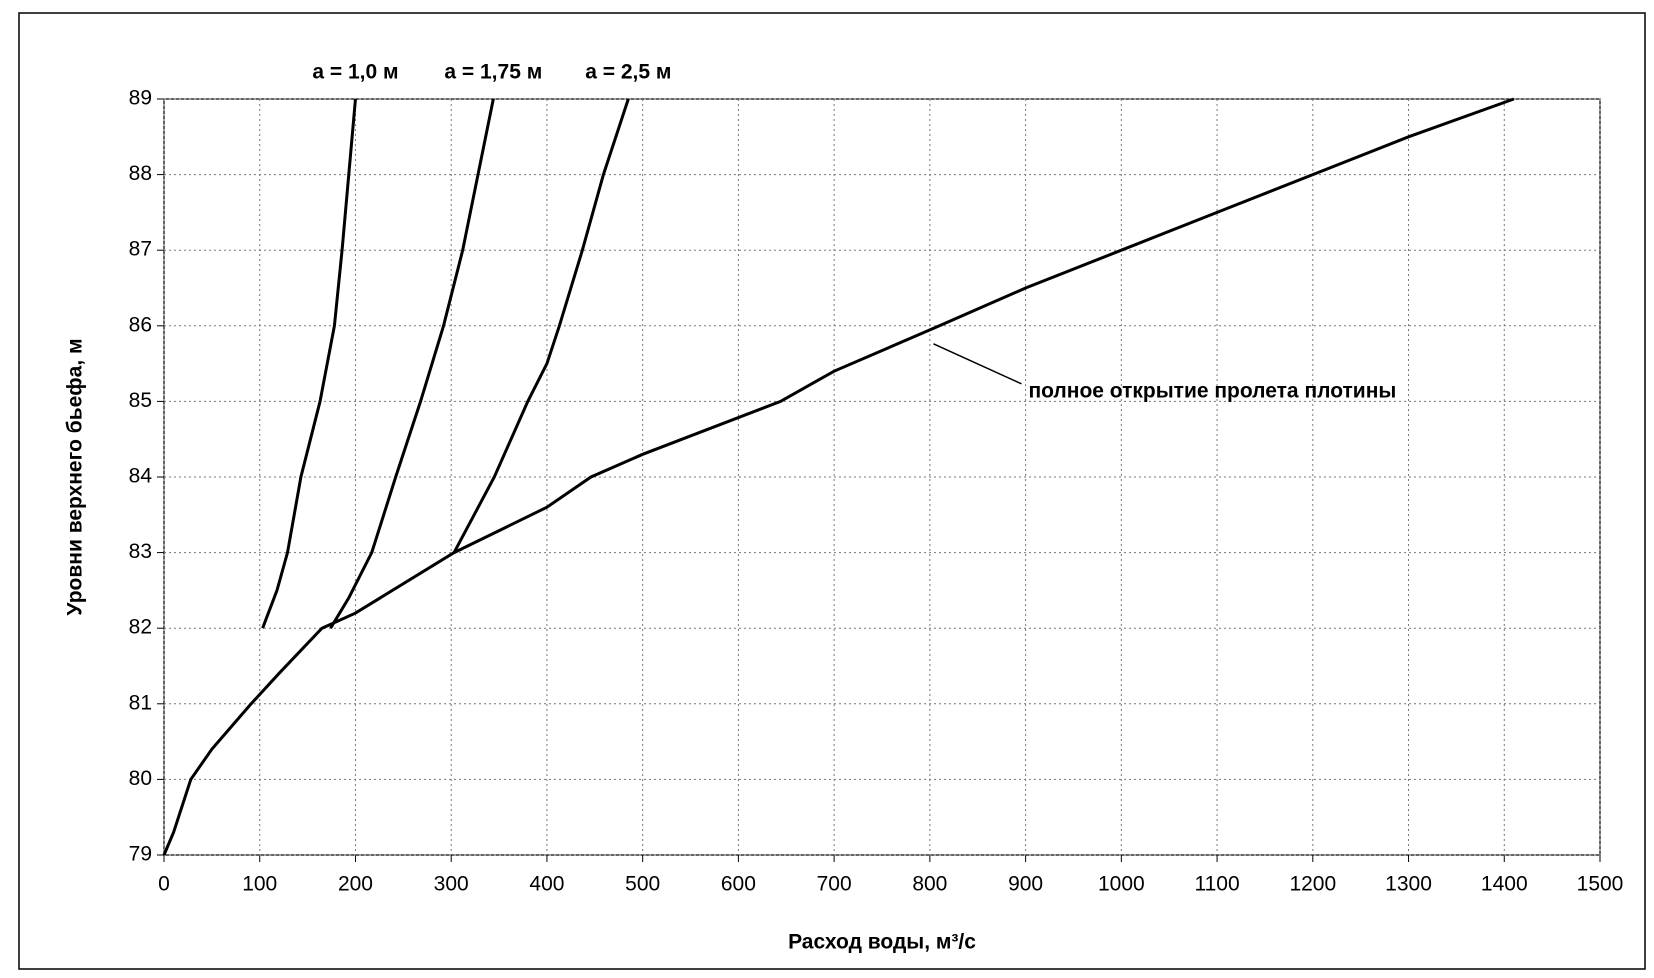 This screenshot has height=978, width=1654. What do you see at coordinates (140, 778) in the screenshot?
I see `y-tick-label: 80` at bounding box center [140, 778].